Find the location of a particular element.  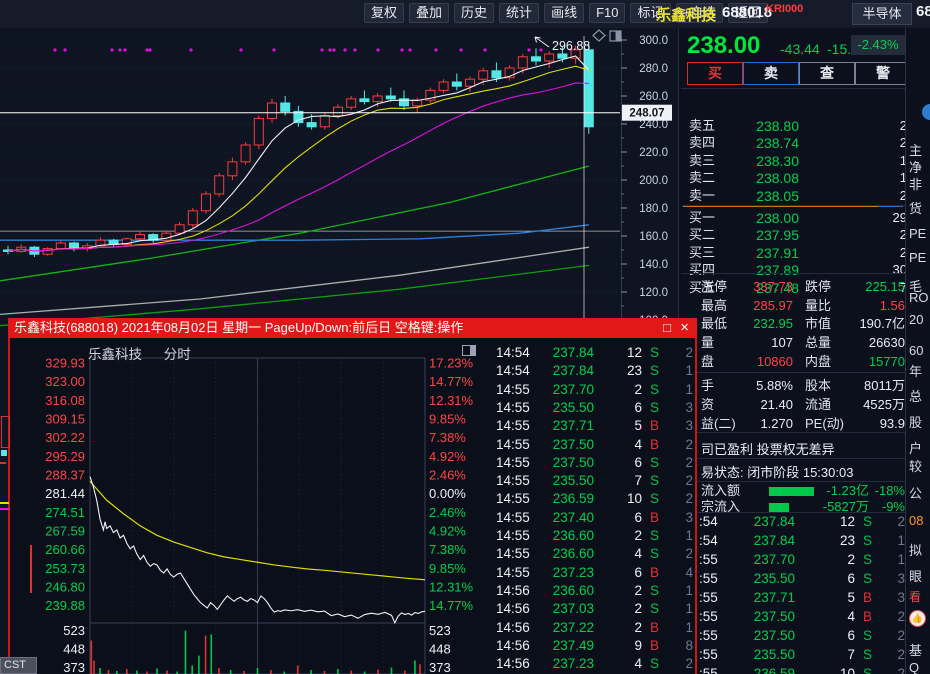

sector-button: 半导体 is located at coordinates (882, 14).